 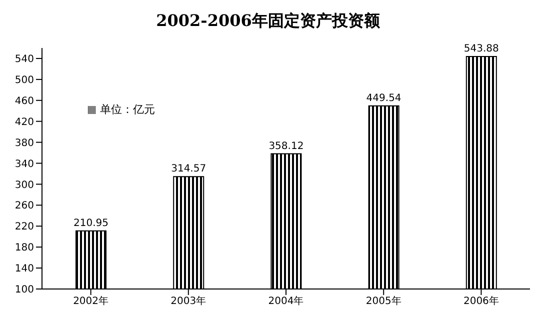 I want to click on y-tick-label: 260, so click(x=24, y=206).